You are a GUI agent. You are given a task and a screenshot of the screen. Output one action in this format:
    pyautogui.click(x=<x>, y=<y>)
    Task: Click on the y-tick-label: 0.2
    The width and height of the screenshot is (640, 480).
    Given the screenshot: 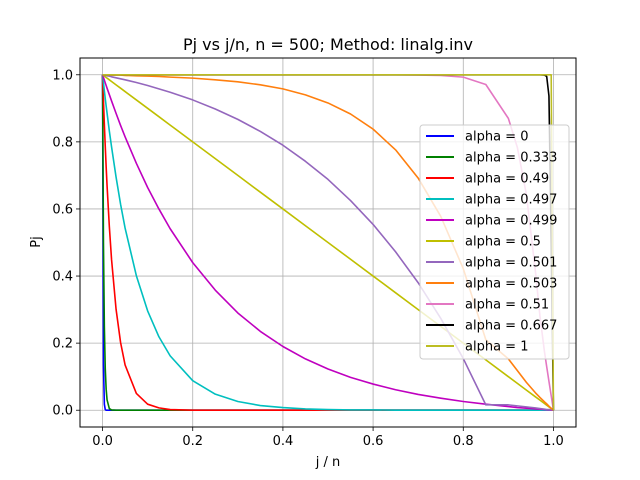 What is the action you would take?
    pyautogui.click(x=62, y=344)
    